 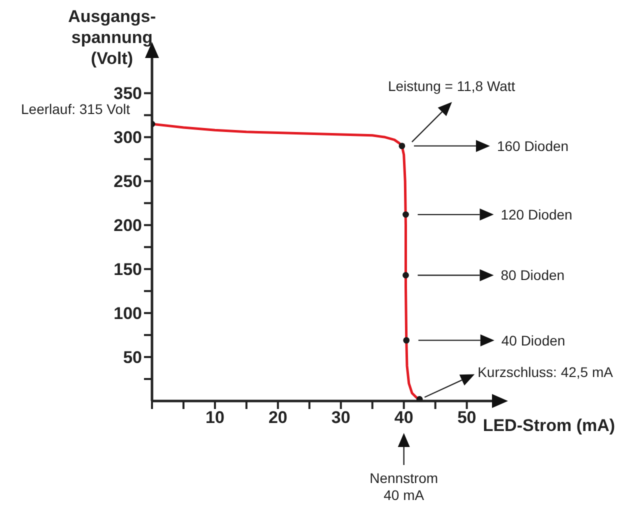 What do you see at coordinates (466, 418) in the screenshot?
I see `x-tick-label: 50` at bounding box center [466, 418].